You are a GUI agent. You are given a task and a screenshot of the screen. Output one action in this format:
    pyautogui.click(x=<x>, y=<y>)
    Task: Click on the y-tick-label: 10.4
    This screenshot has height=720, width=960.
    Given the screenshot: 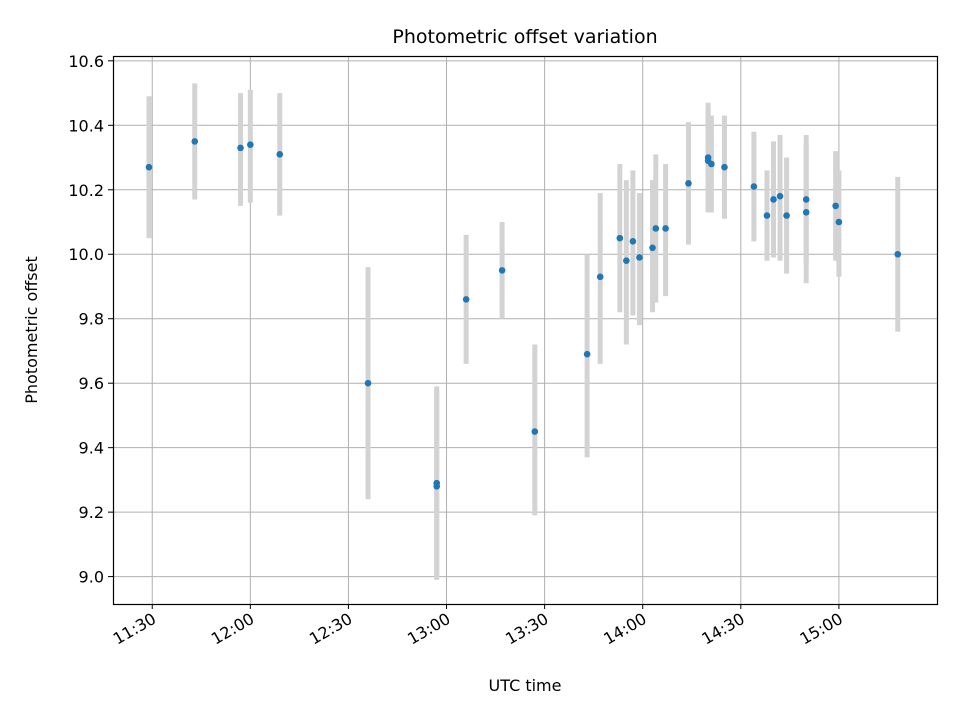 What is the action you would take?
    pyautogui.click(x=86, y=125)
    